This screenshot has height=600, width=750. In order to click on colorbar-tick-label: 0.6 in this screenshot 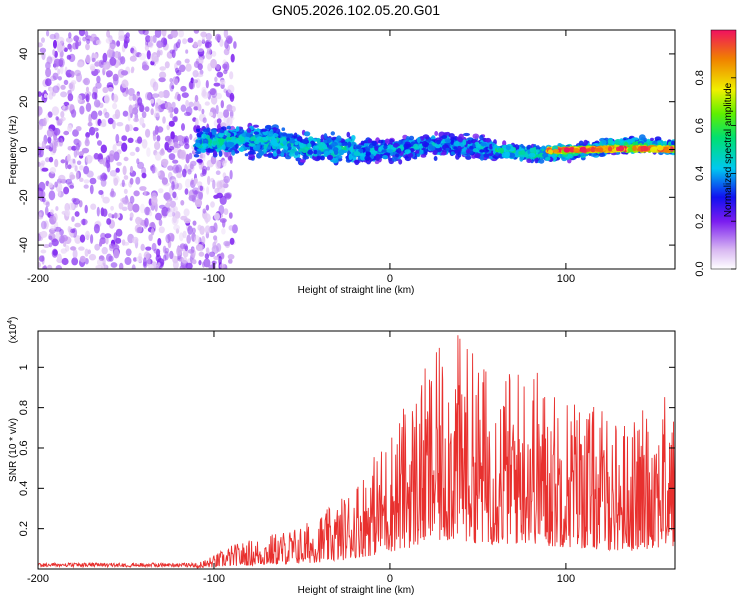, I will do `click(700, 125)`.